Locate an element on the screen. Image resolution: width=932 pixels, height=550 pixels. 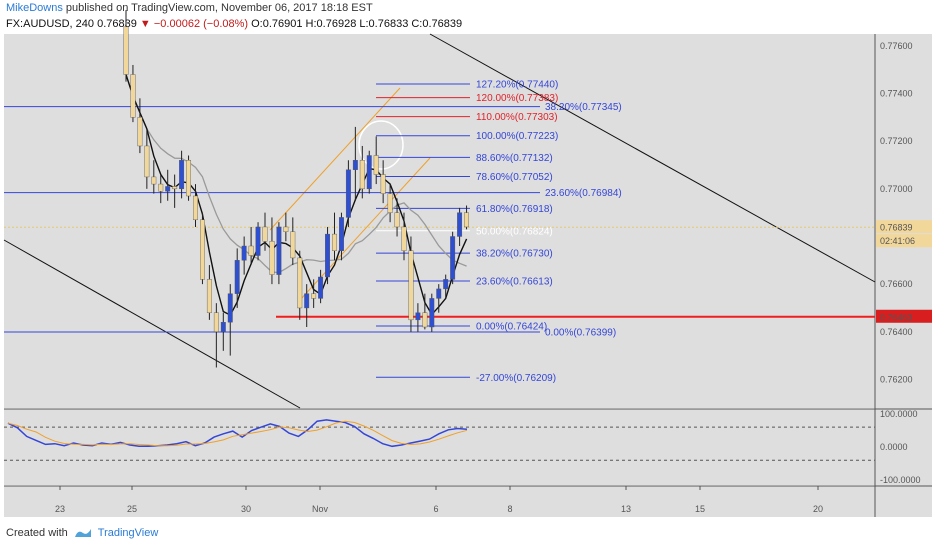
time-axis-tick-label: 13 is located at coordinates (626, 509).